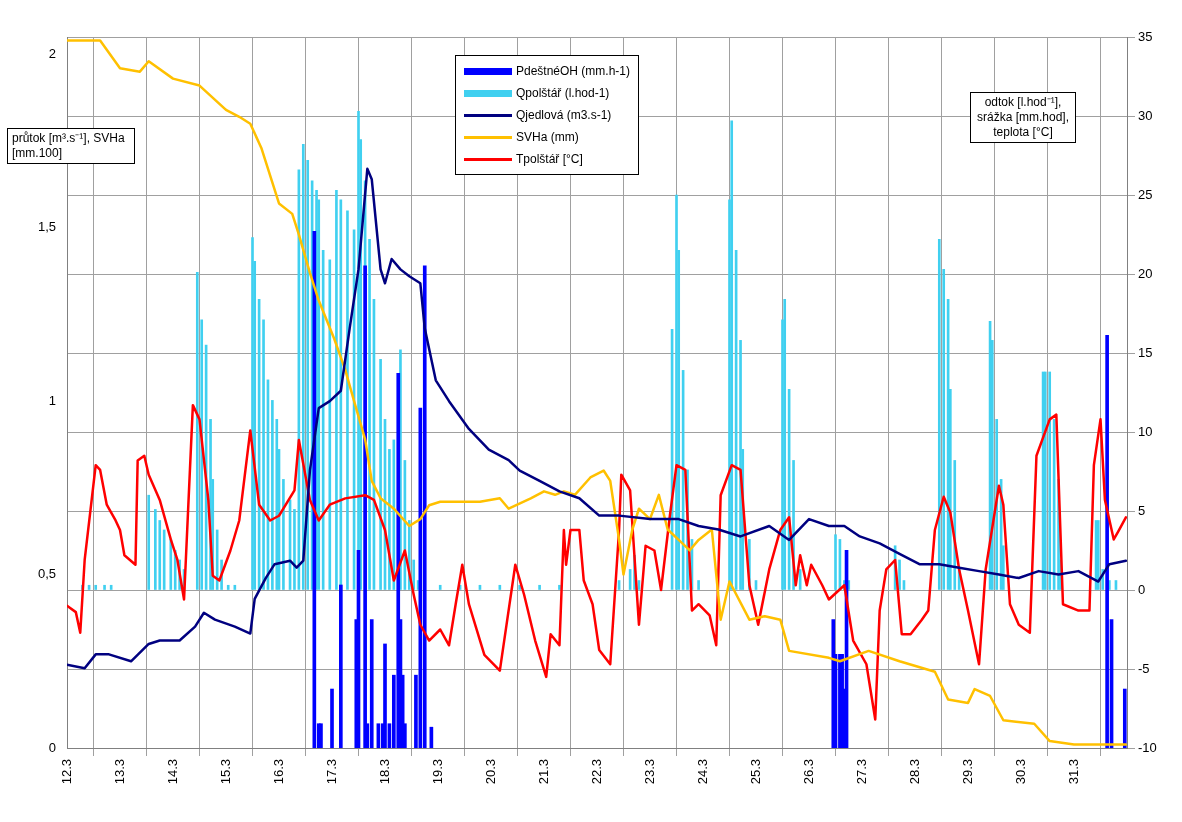 The width and height of the screenshot is (1182, 822). What do you see at coordinates (278, 772) in the screenshot?
I see `x-tick-label: 16.3` at bounding box center [278, 772].